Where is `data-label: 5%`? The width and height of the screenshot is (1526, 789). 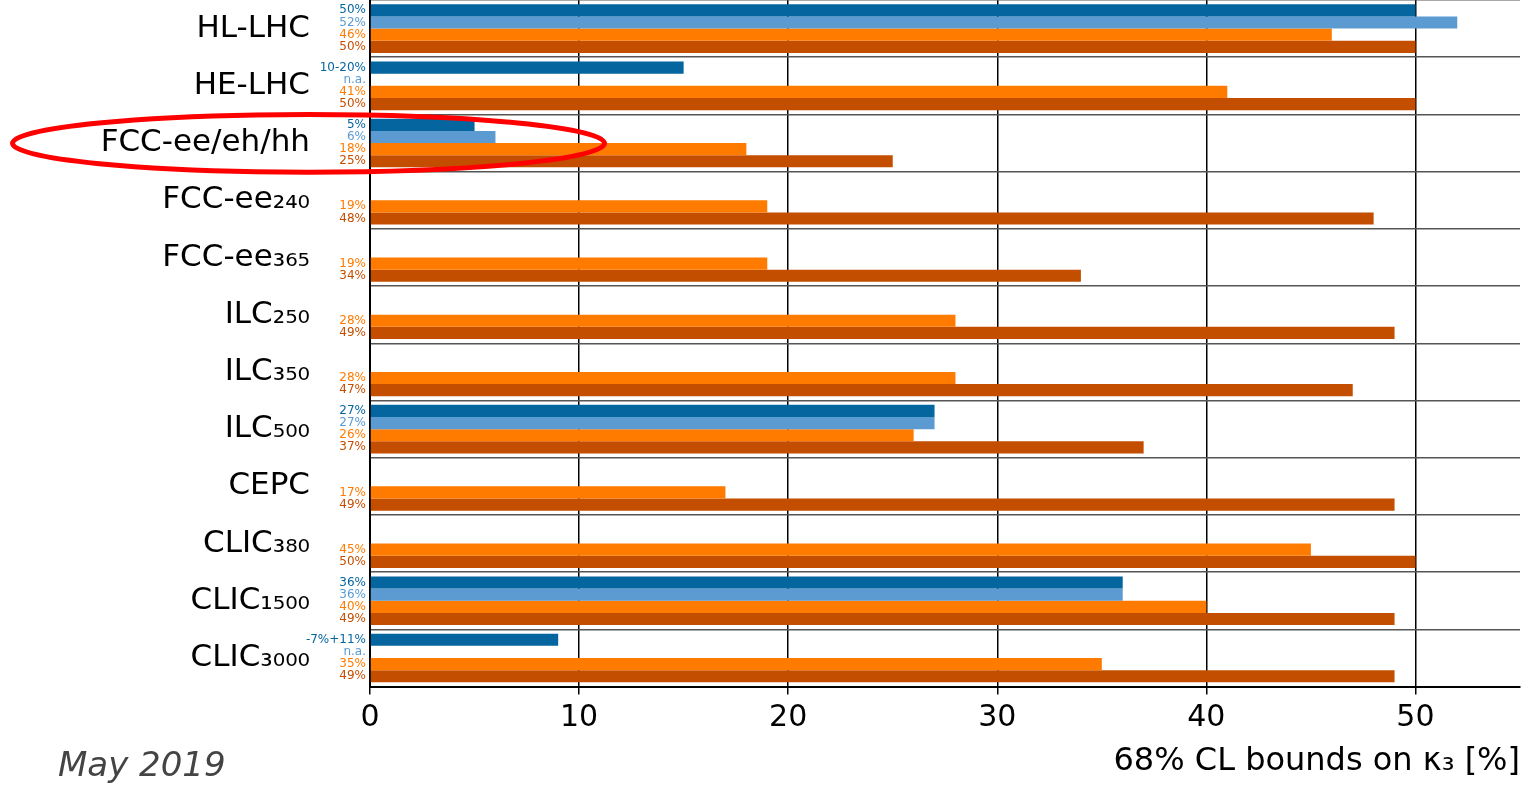 data-label: 5% is located at coordinates (356, 123).